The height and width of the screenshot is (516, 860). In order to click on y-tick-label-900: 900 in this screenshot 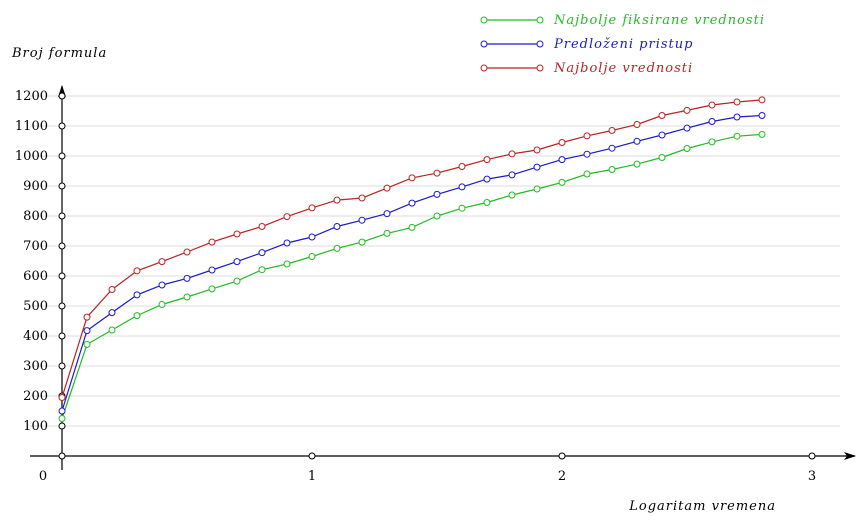, I will do `click(35, 186)`.